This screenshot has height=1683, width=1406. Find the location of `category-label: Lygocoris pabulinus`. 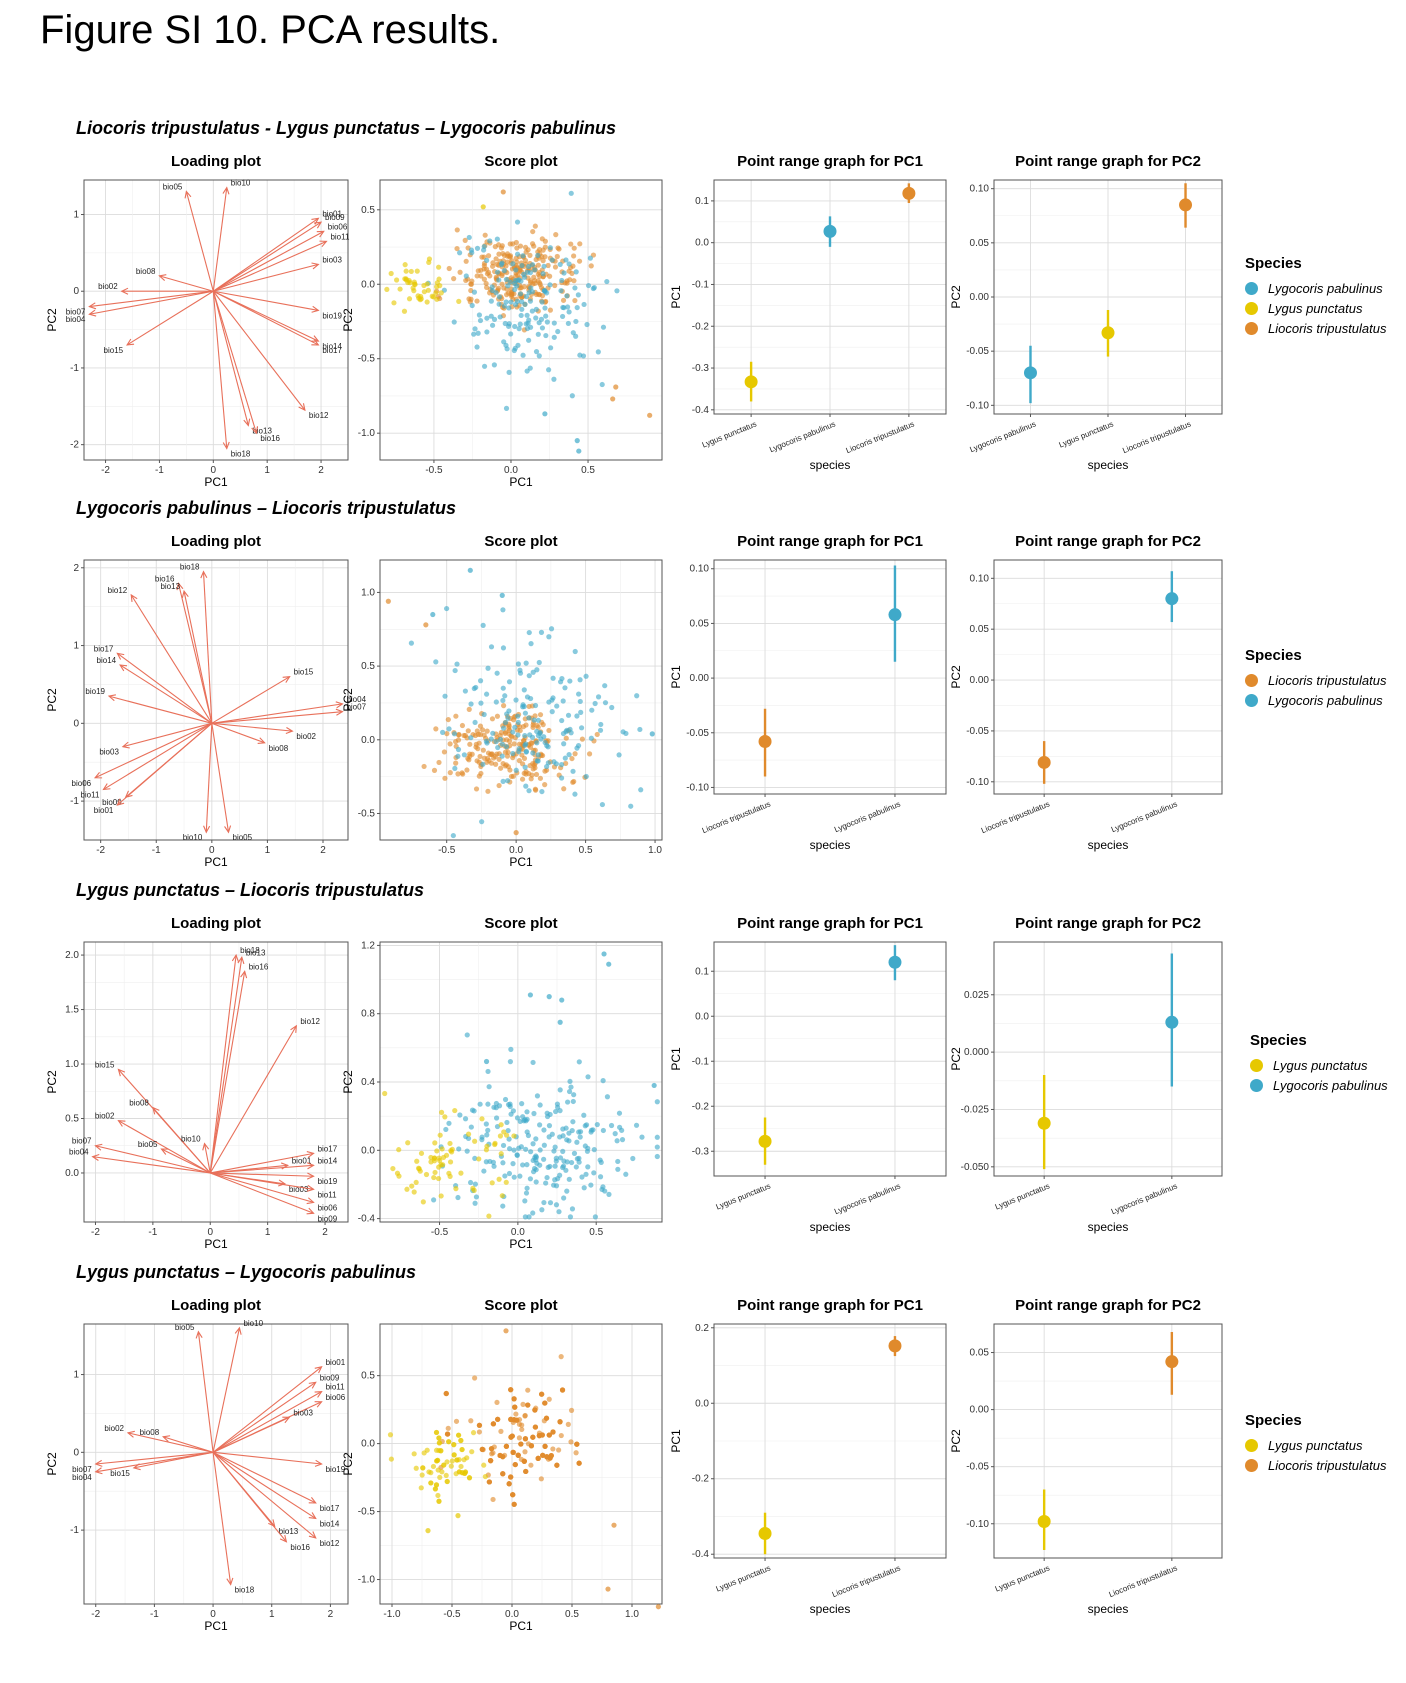

category-label: Lygocoris pabulinus is located at coordinates (1003, 437).